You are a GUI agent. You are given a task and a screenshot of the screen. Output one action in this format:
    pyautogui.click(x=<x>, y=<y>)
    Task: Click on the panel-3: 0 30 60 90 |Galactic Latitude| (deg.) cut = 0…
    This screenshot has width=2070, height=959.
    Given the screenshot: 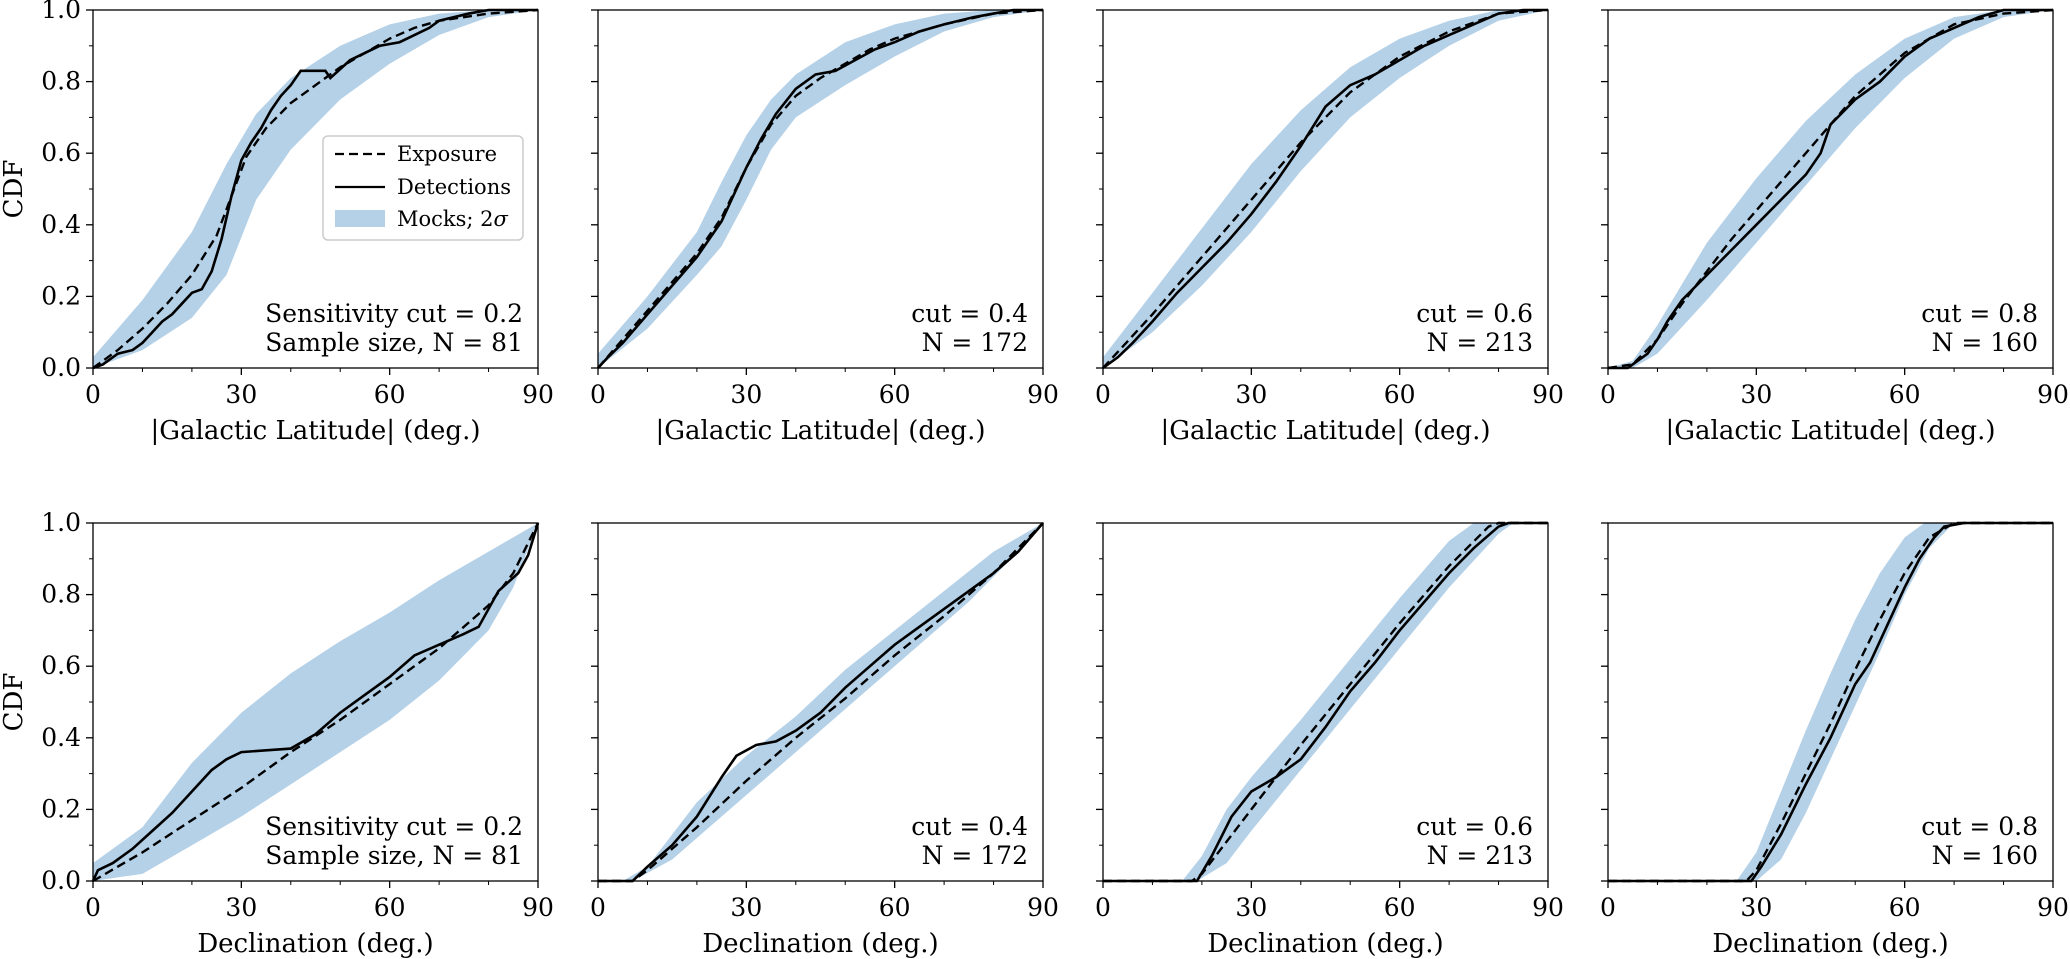 What is the action you would take?
    pyautogui.click(x=1329, y=227)
    